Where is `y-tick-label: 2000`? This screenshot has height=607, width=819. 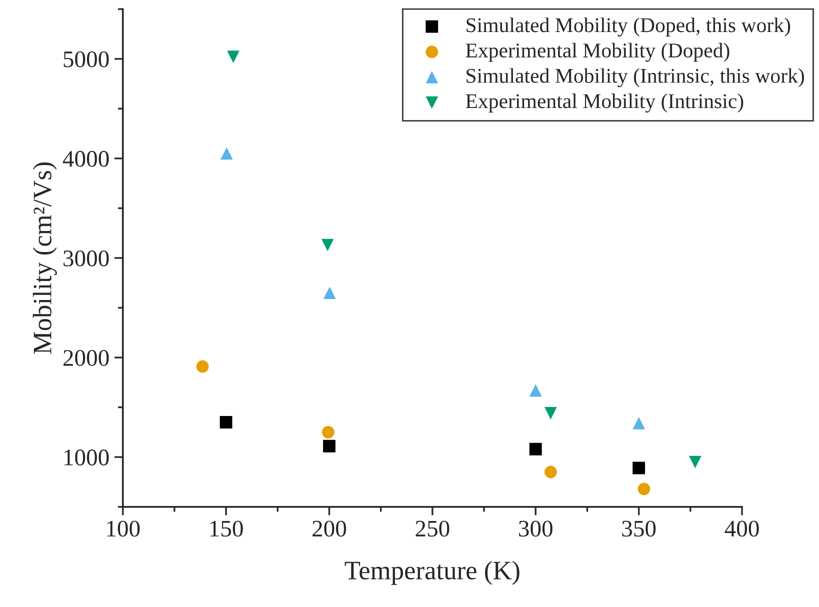 y-tick-label: 2000 is located at coordinates (86, 358).